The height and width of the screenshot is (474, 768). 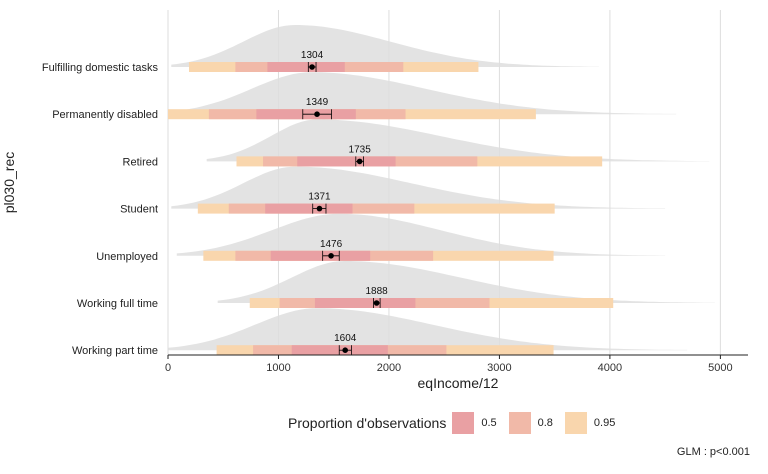 I want to click on x-tick-label-0: 0, so click(x=168, y=368).